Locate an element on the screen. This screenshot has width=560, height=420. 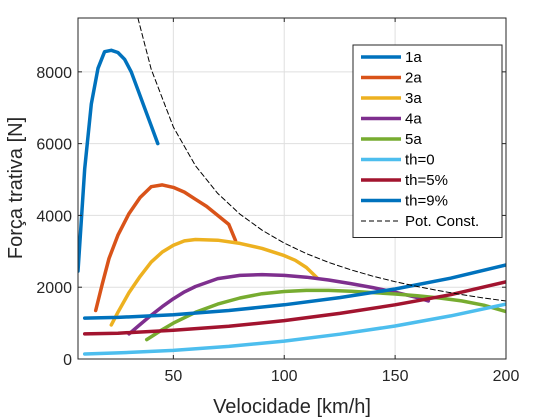
y-axis-label: Força trativa [N] is located at coordinates (16, 188).